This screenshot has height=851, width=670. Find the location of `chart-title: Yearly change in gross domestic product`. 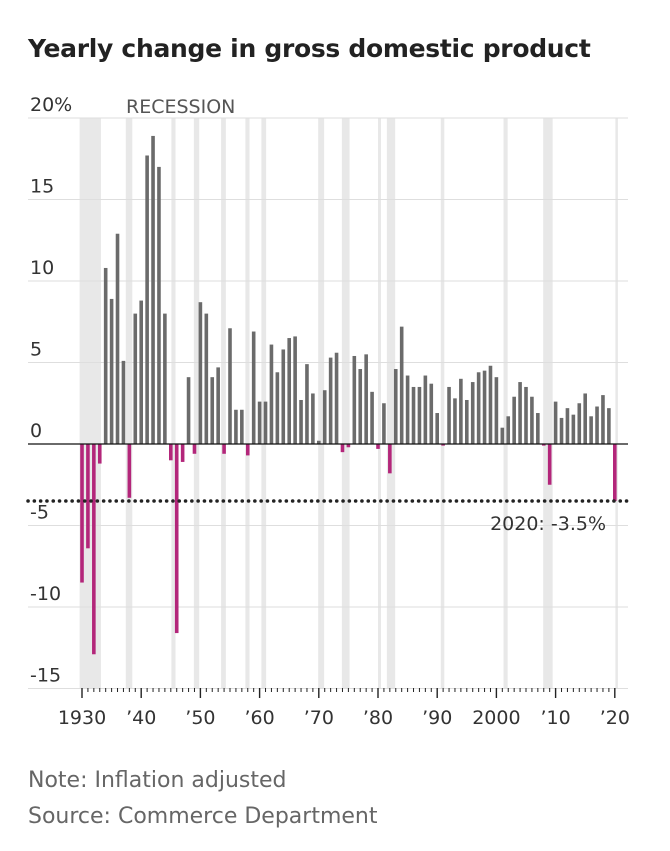

chart-title: Yearly change in gross domestic product is located at coordinates (309, 48).